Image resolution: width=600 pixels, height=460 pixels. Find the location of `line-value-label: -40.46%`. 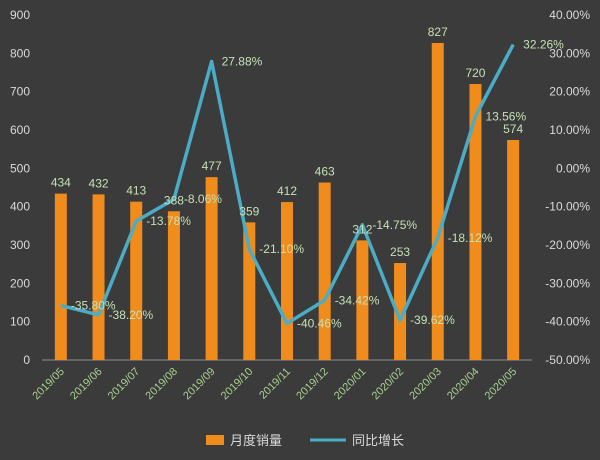

line-value-label: -40.46% is located at coordinates (319, 323).